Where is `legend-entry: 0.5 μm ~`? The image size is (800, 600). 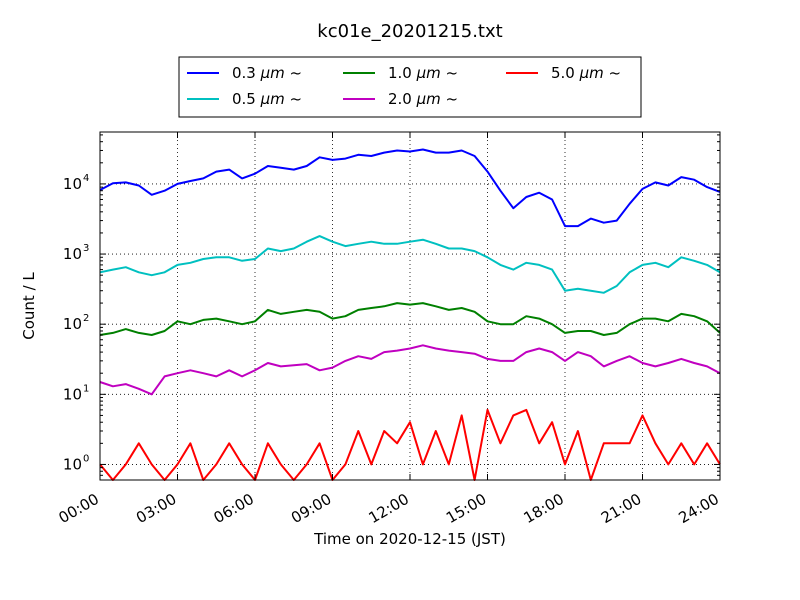
legend-entry: 0.5 μm ~ is located at coordinates (267, 99).